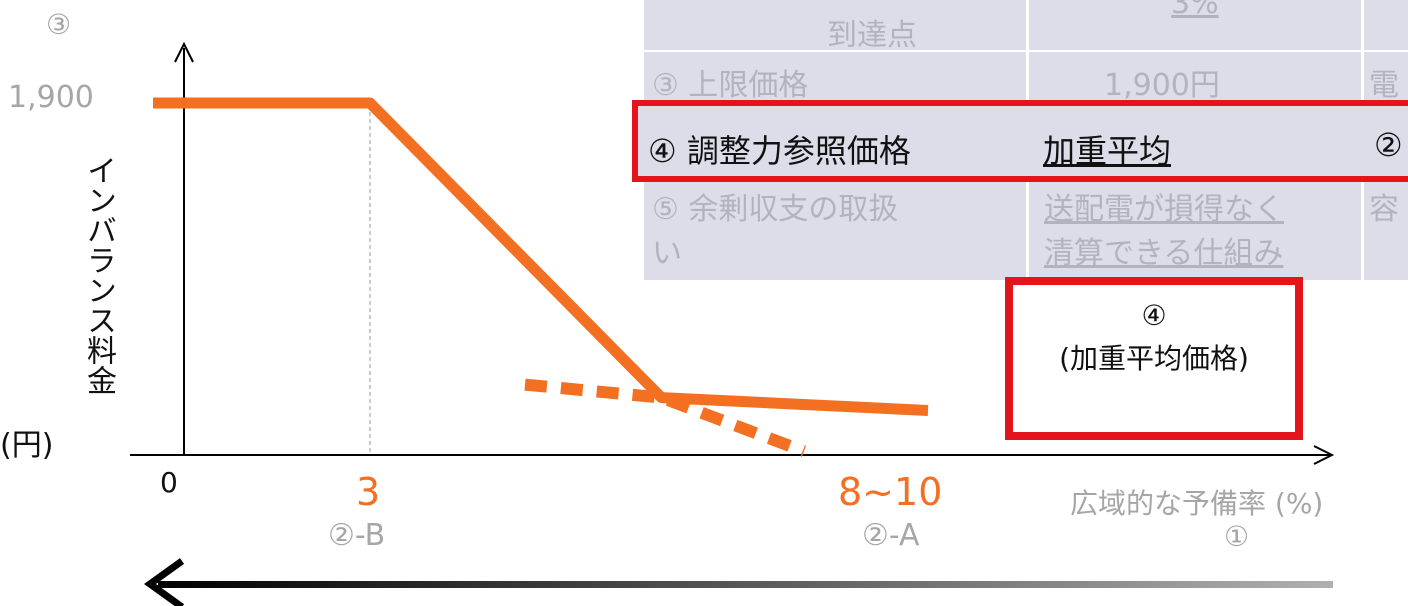  What do you see at coordinates (665, 417) in the screenshot?
I see `dashed-series-line` at bounding box center [665, 417].